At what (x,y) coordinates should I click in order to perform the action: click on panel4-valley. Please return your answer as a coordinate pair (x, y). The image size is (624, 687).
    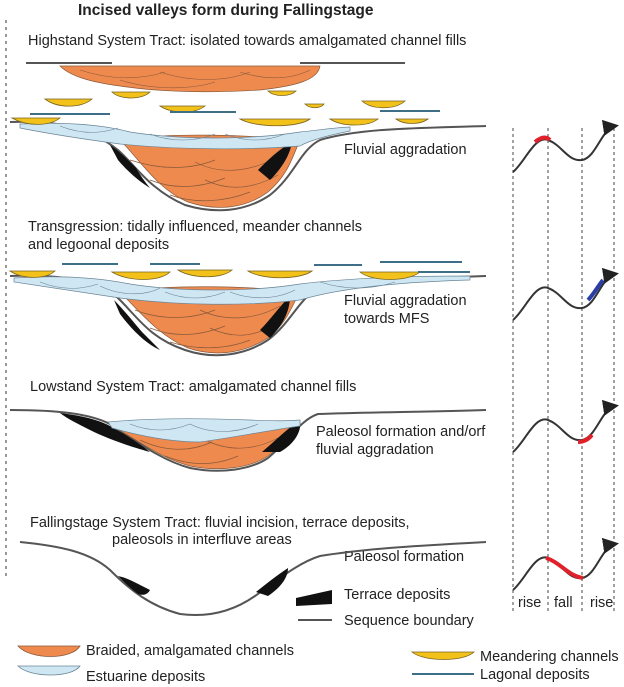
    Looking at the image, I should click on (253, 578).